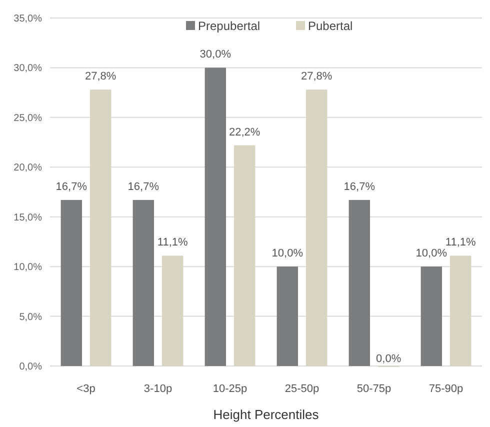 Image resolution: width=490 pixels, height=427 pixels. Describe the element at coordinates (158, 389) in the screenshot. I see `x-tick-label: 3-10p` at that location.